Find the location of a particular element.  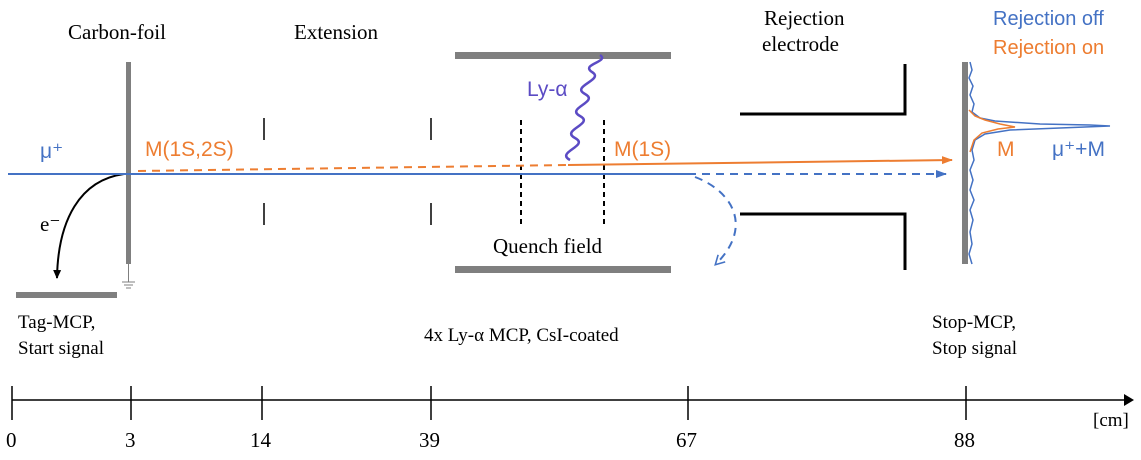

m1s2s-dashed-path is located at coordinates (353, 168).